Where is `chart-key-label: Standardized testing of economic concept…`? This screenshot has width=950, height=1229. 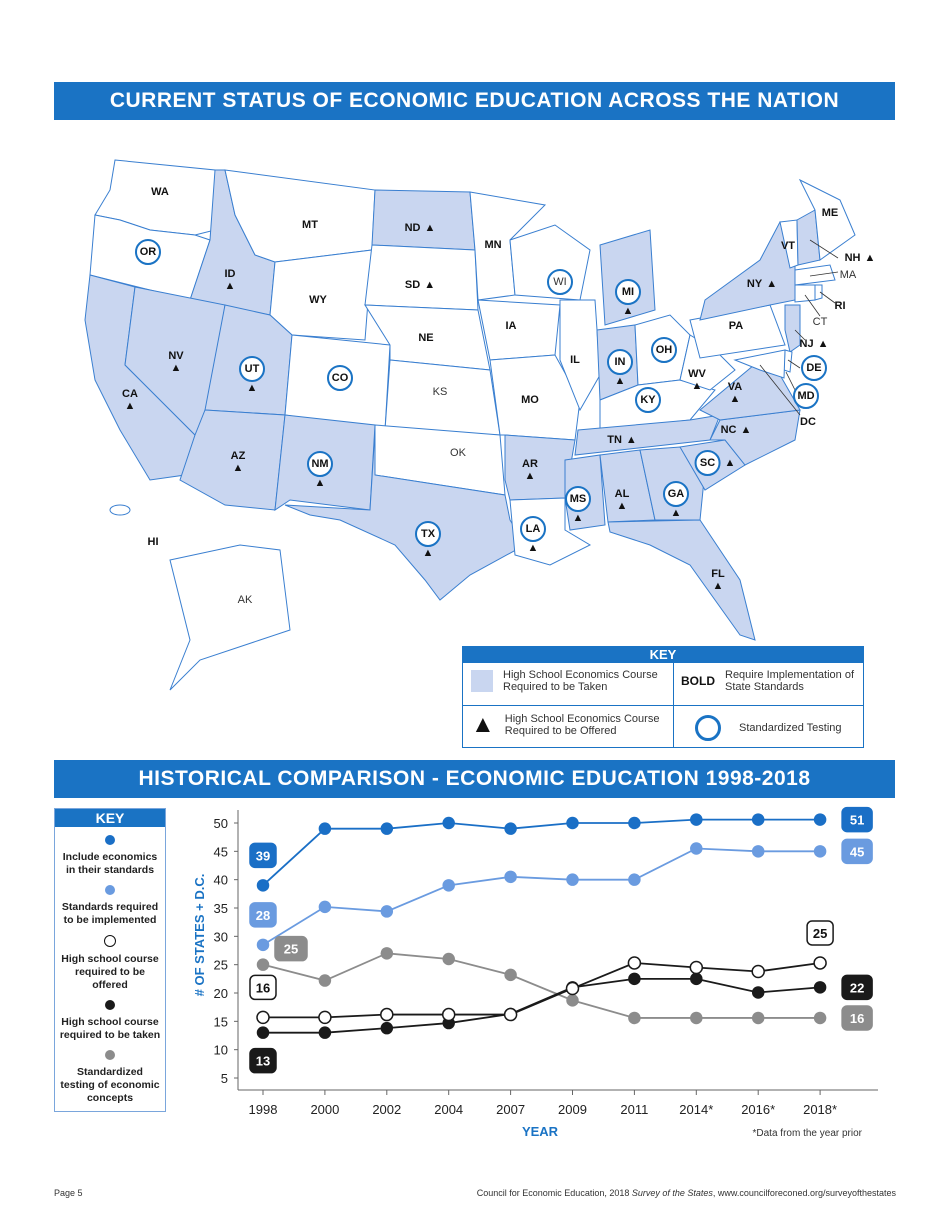
chart-key-label: Standardized testing of economic concept… is located at coordinates (110, 1085).